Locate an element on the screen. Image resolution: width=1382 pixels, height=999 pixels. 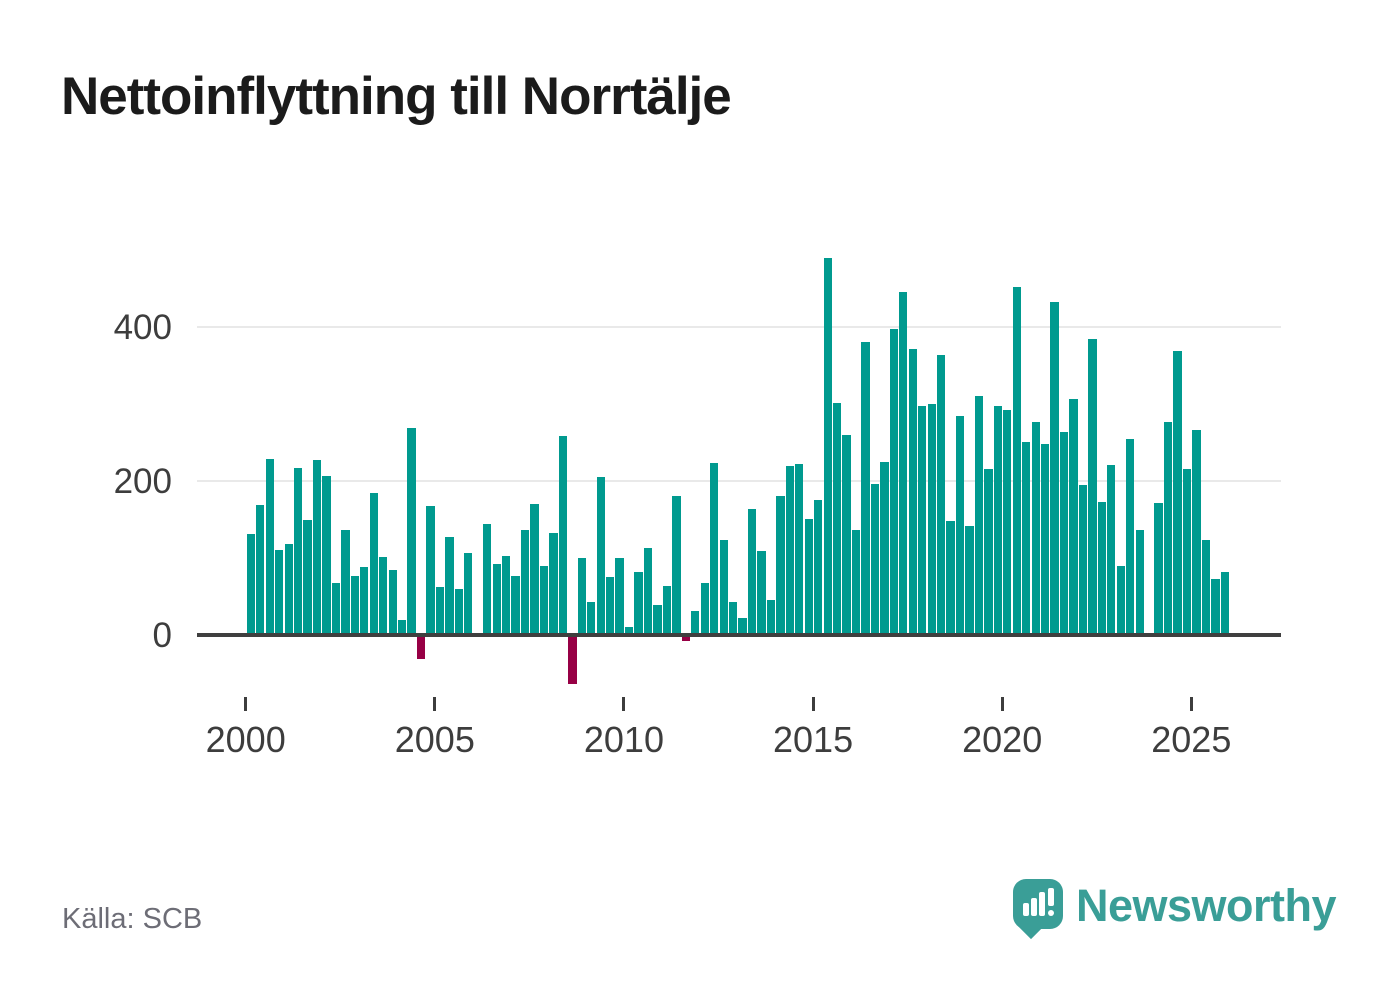
bar-2022-q4 is located at coordinates (1111, 549).